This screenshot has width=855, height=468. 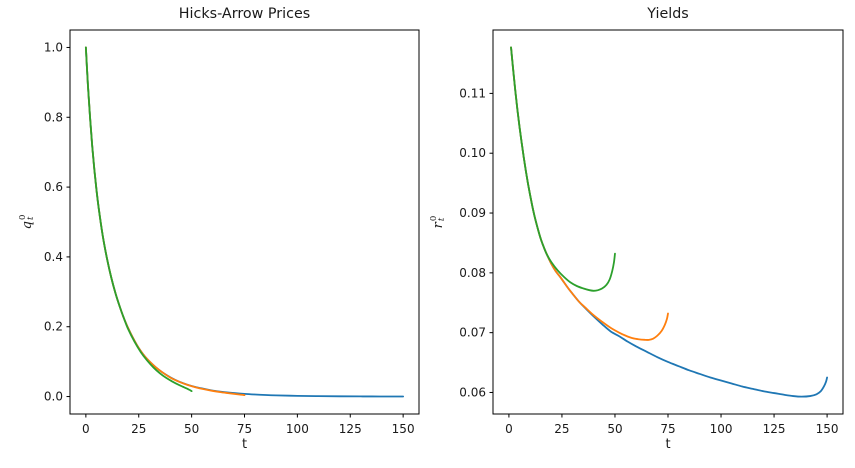 What do you see at coordinates (53, 257) in the screenshot?
I see `y-tick-label: 0.4` at bounding box center [53, 257].